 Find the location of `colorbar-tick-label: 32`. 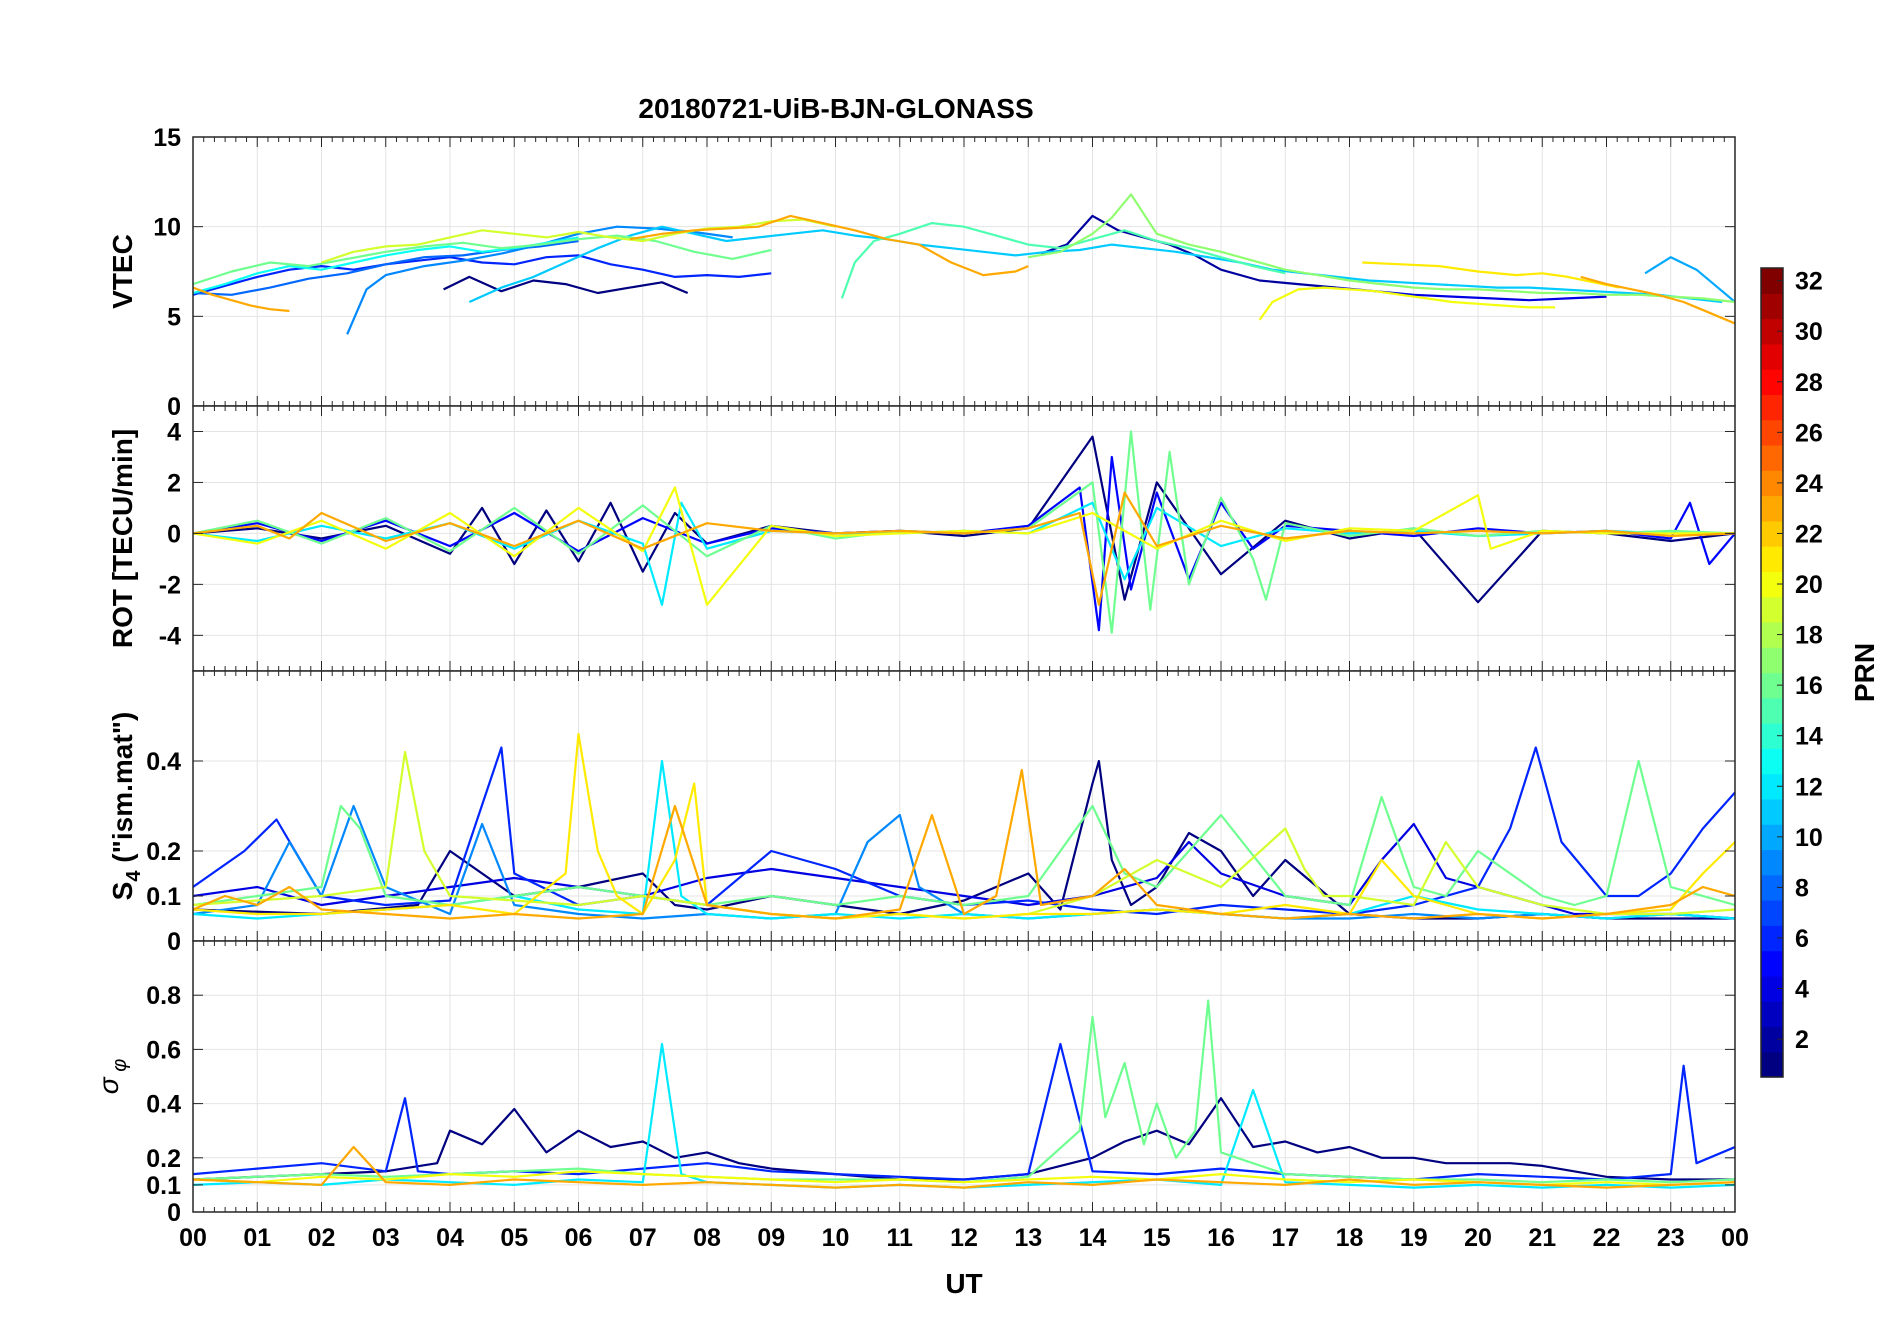

colorbar-tick-label: 32 is located at coordinates (1809, 282).